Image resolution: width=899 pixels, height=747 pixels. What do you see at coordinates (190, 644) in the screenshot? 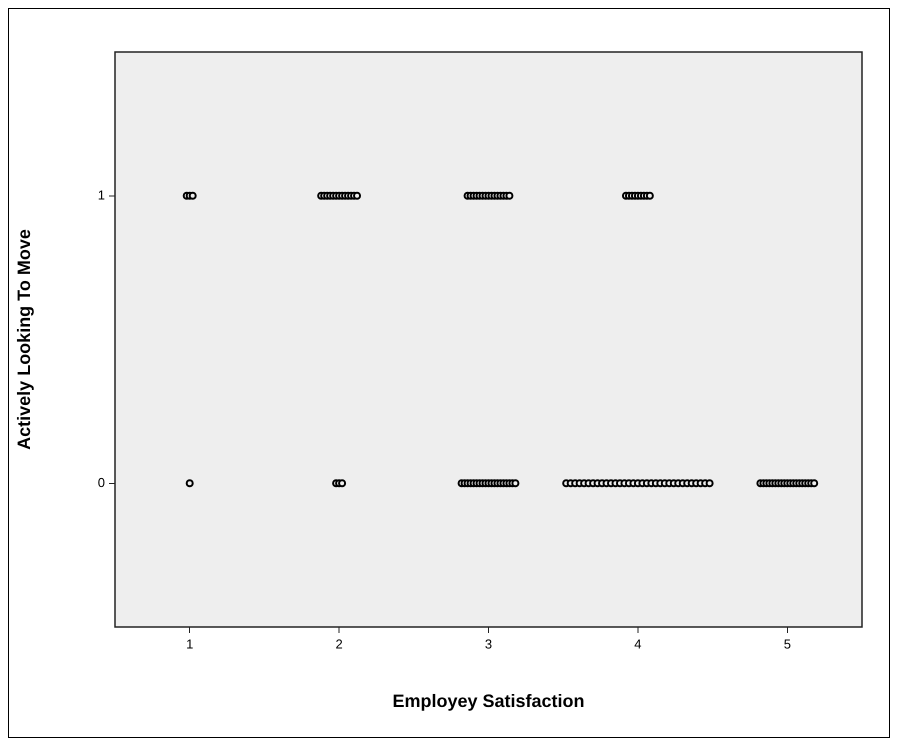
I see `x-tick-label: 1` at bounding box center [190, 644].